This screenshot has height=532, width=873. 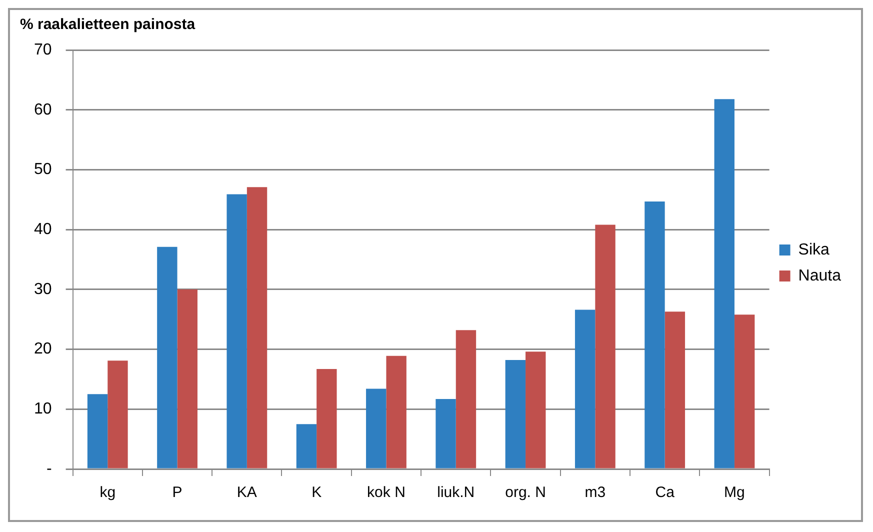 What do you see at coordinates (525, 493) in the screenshot?
I see `x-tick-label: org. N` at bounding box center [525, 493].